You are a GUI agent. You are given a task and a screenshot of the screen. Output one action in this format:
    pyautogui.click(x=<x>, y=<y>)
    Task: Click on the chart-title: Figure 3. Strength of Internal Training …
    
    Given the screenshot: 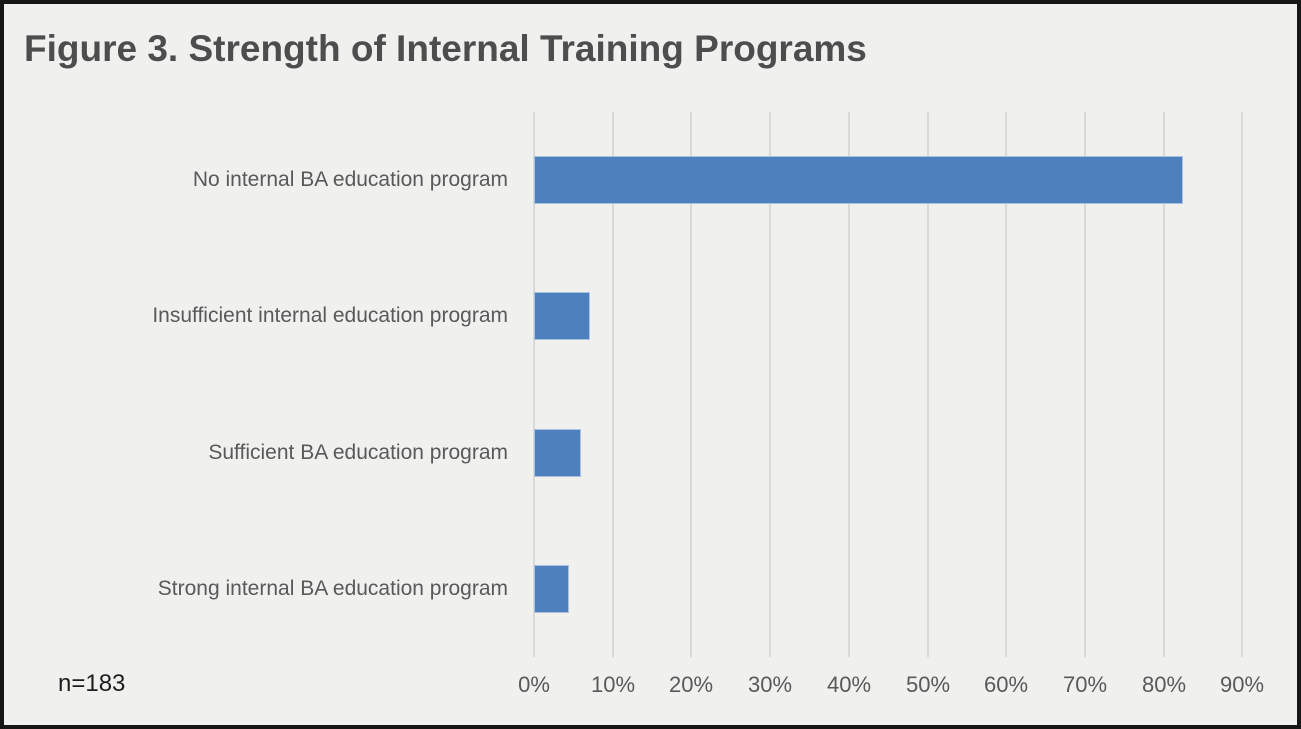 What is the action you would take?
    pyautogui.click(x=445, y=48)
    